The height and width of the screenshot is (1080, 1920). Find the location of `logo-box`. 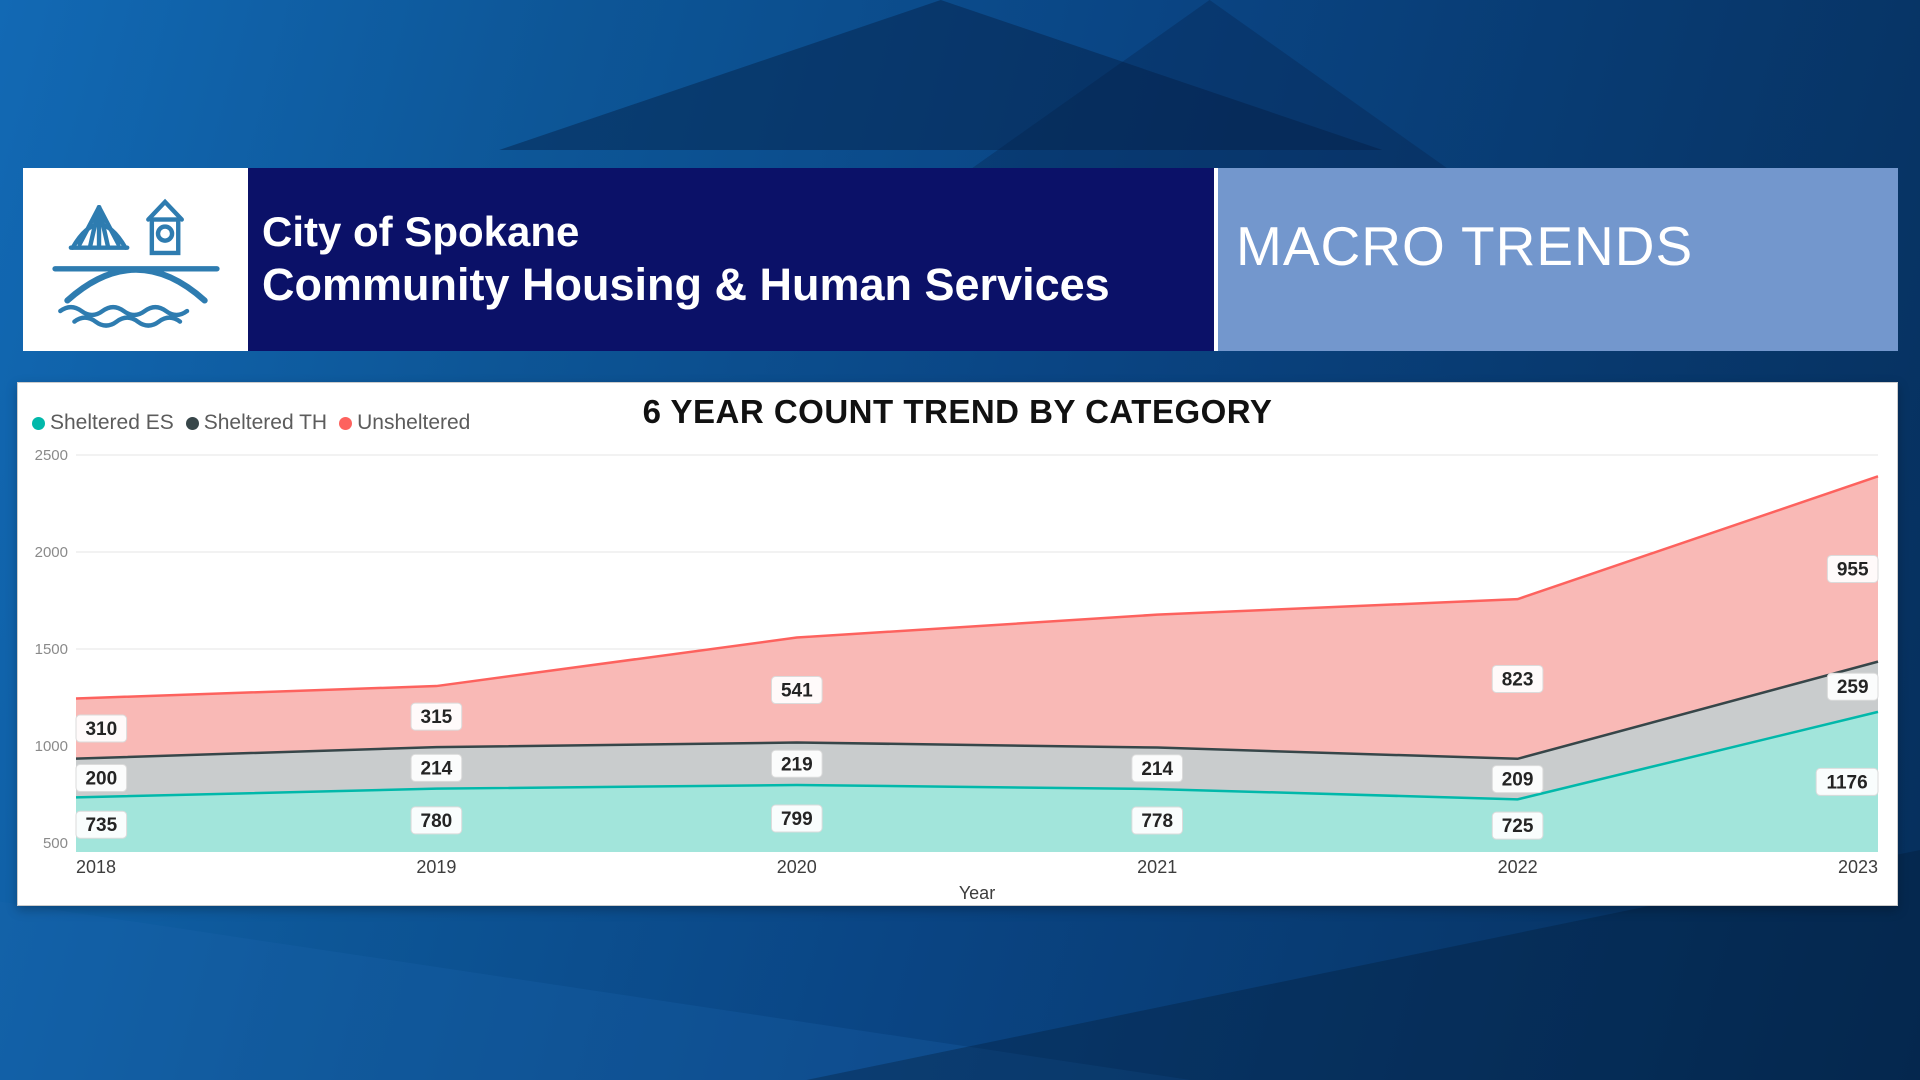

logo-box is located at coordinates (135, 259).